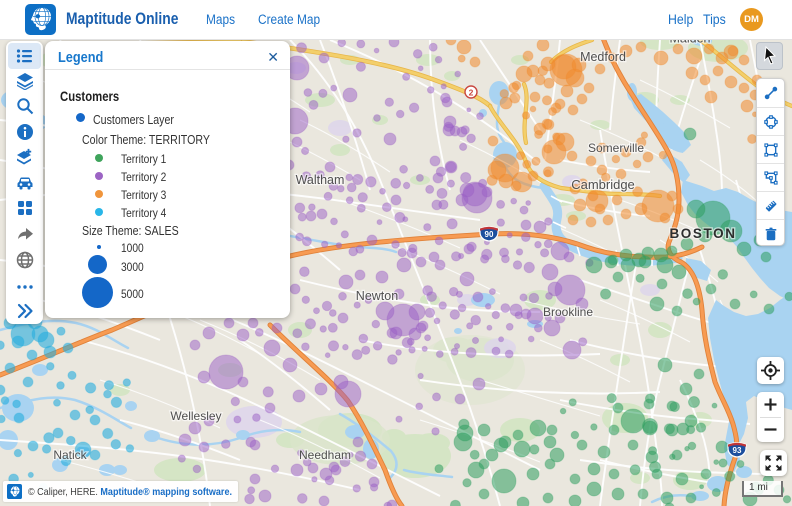 The width and height of the screenshot is (792, 506). Describe the element at coordinates (325, 455) in the screenshot. I see `svg-text: Needham` at that location.